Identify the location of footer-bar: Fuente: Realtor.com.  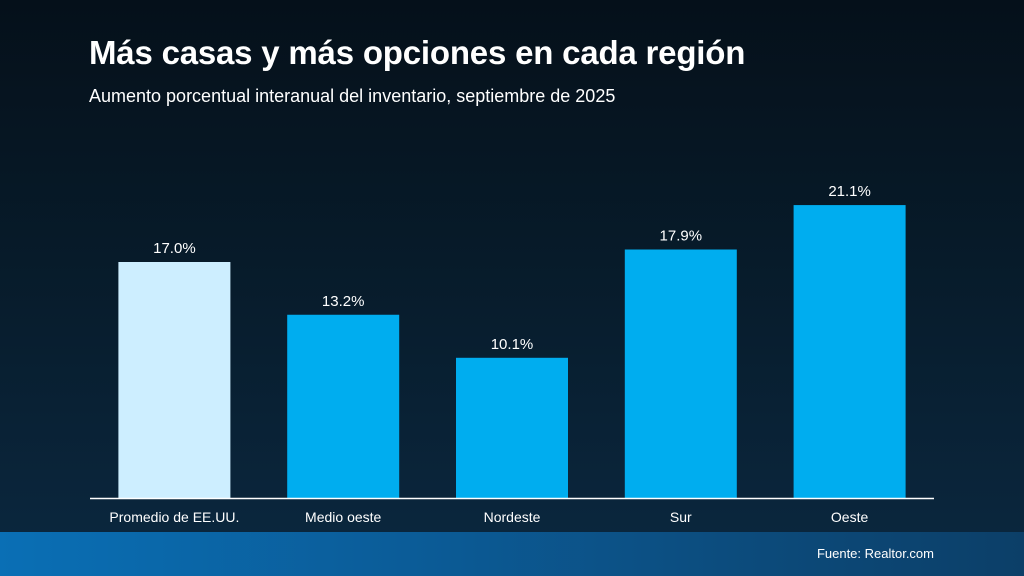
(512, 554).